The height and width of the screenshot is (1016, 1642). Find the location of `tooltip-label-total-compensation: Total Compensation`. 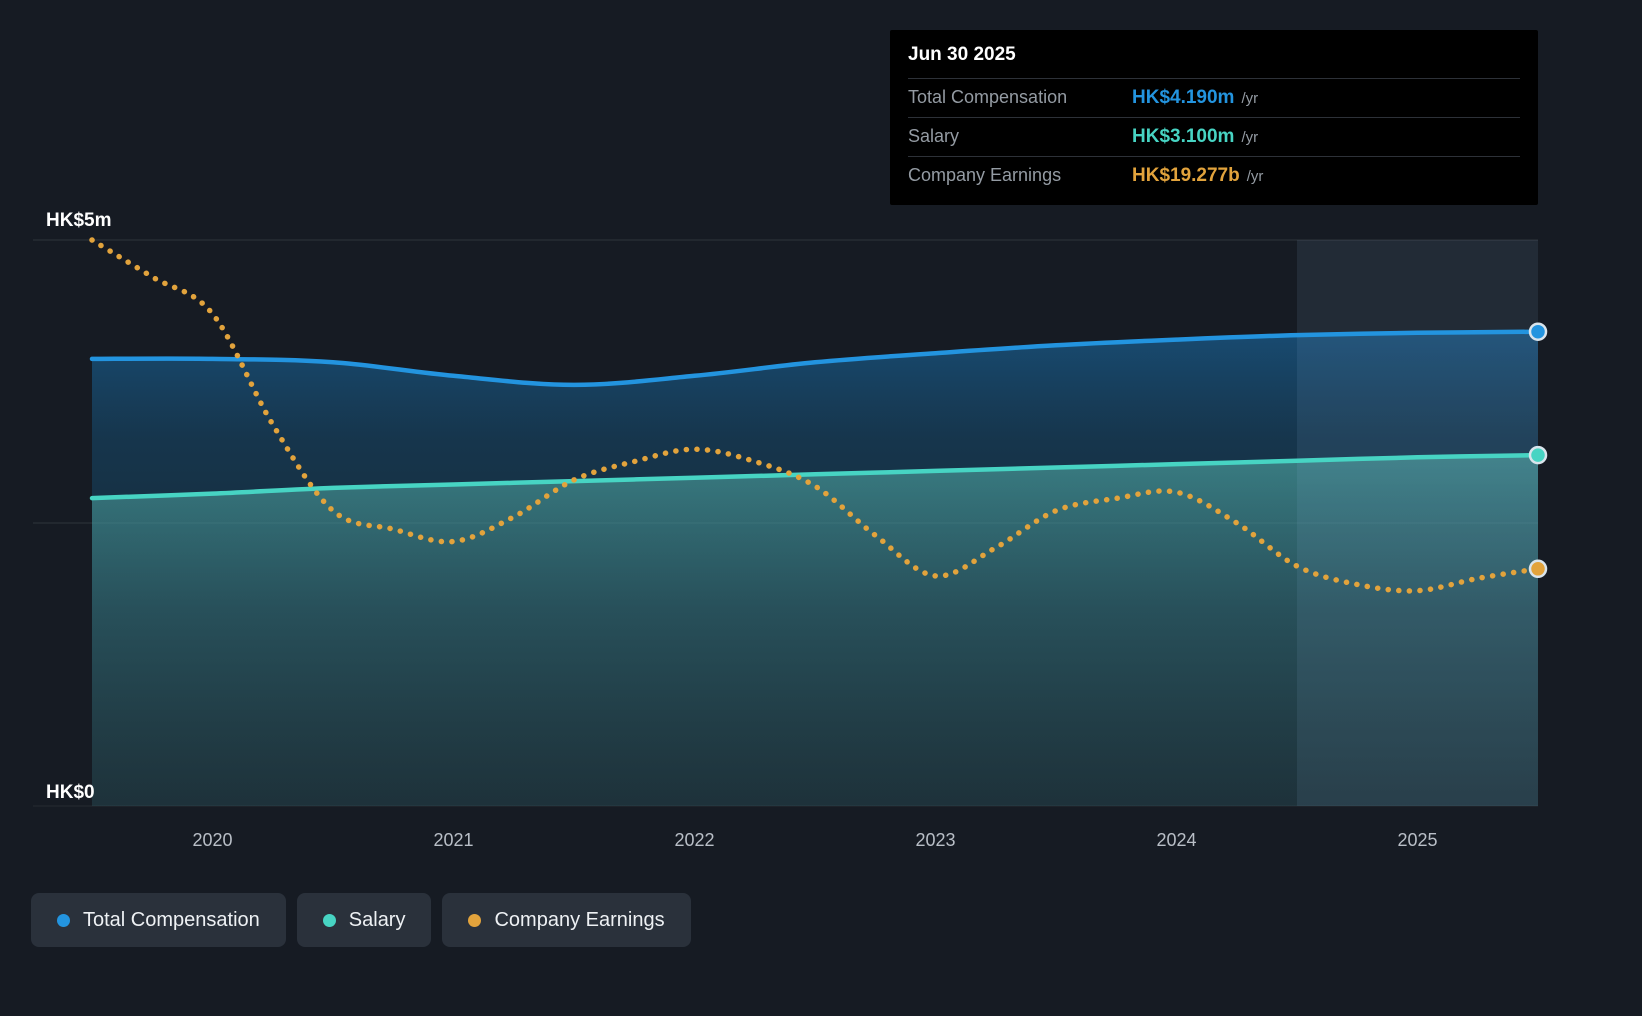

tooltip-label-total-compensation: Total Compensation is located at coordinates (988, 97).